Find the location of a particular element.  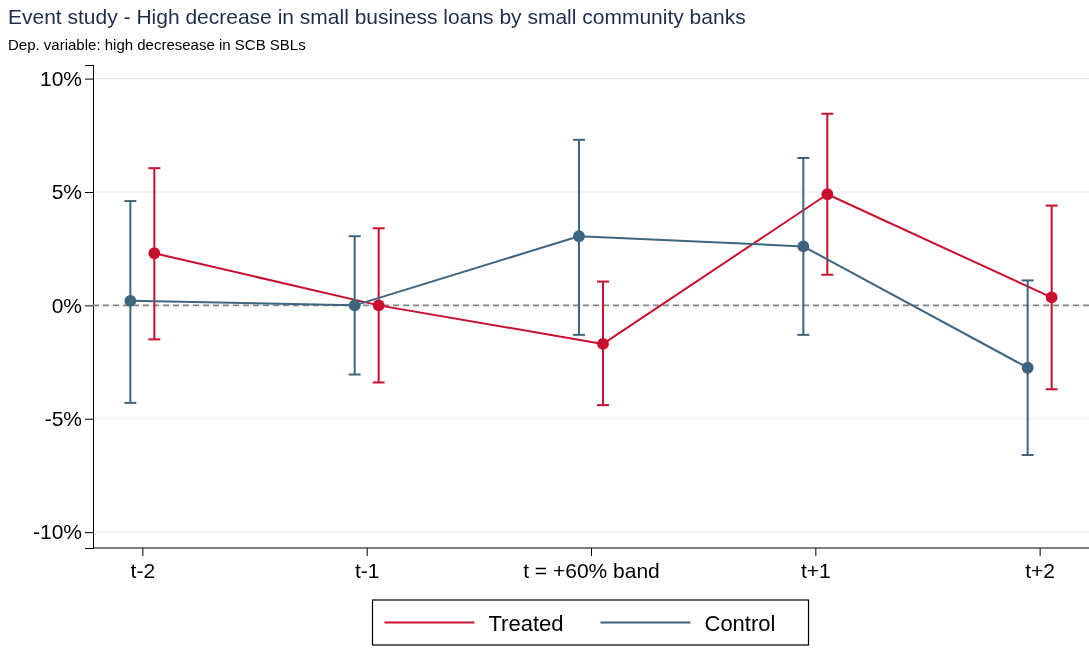

chart-title: Event study - High decrease in small business loans by small community banks is located at coordinates (377, 16).